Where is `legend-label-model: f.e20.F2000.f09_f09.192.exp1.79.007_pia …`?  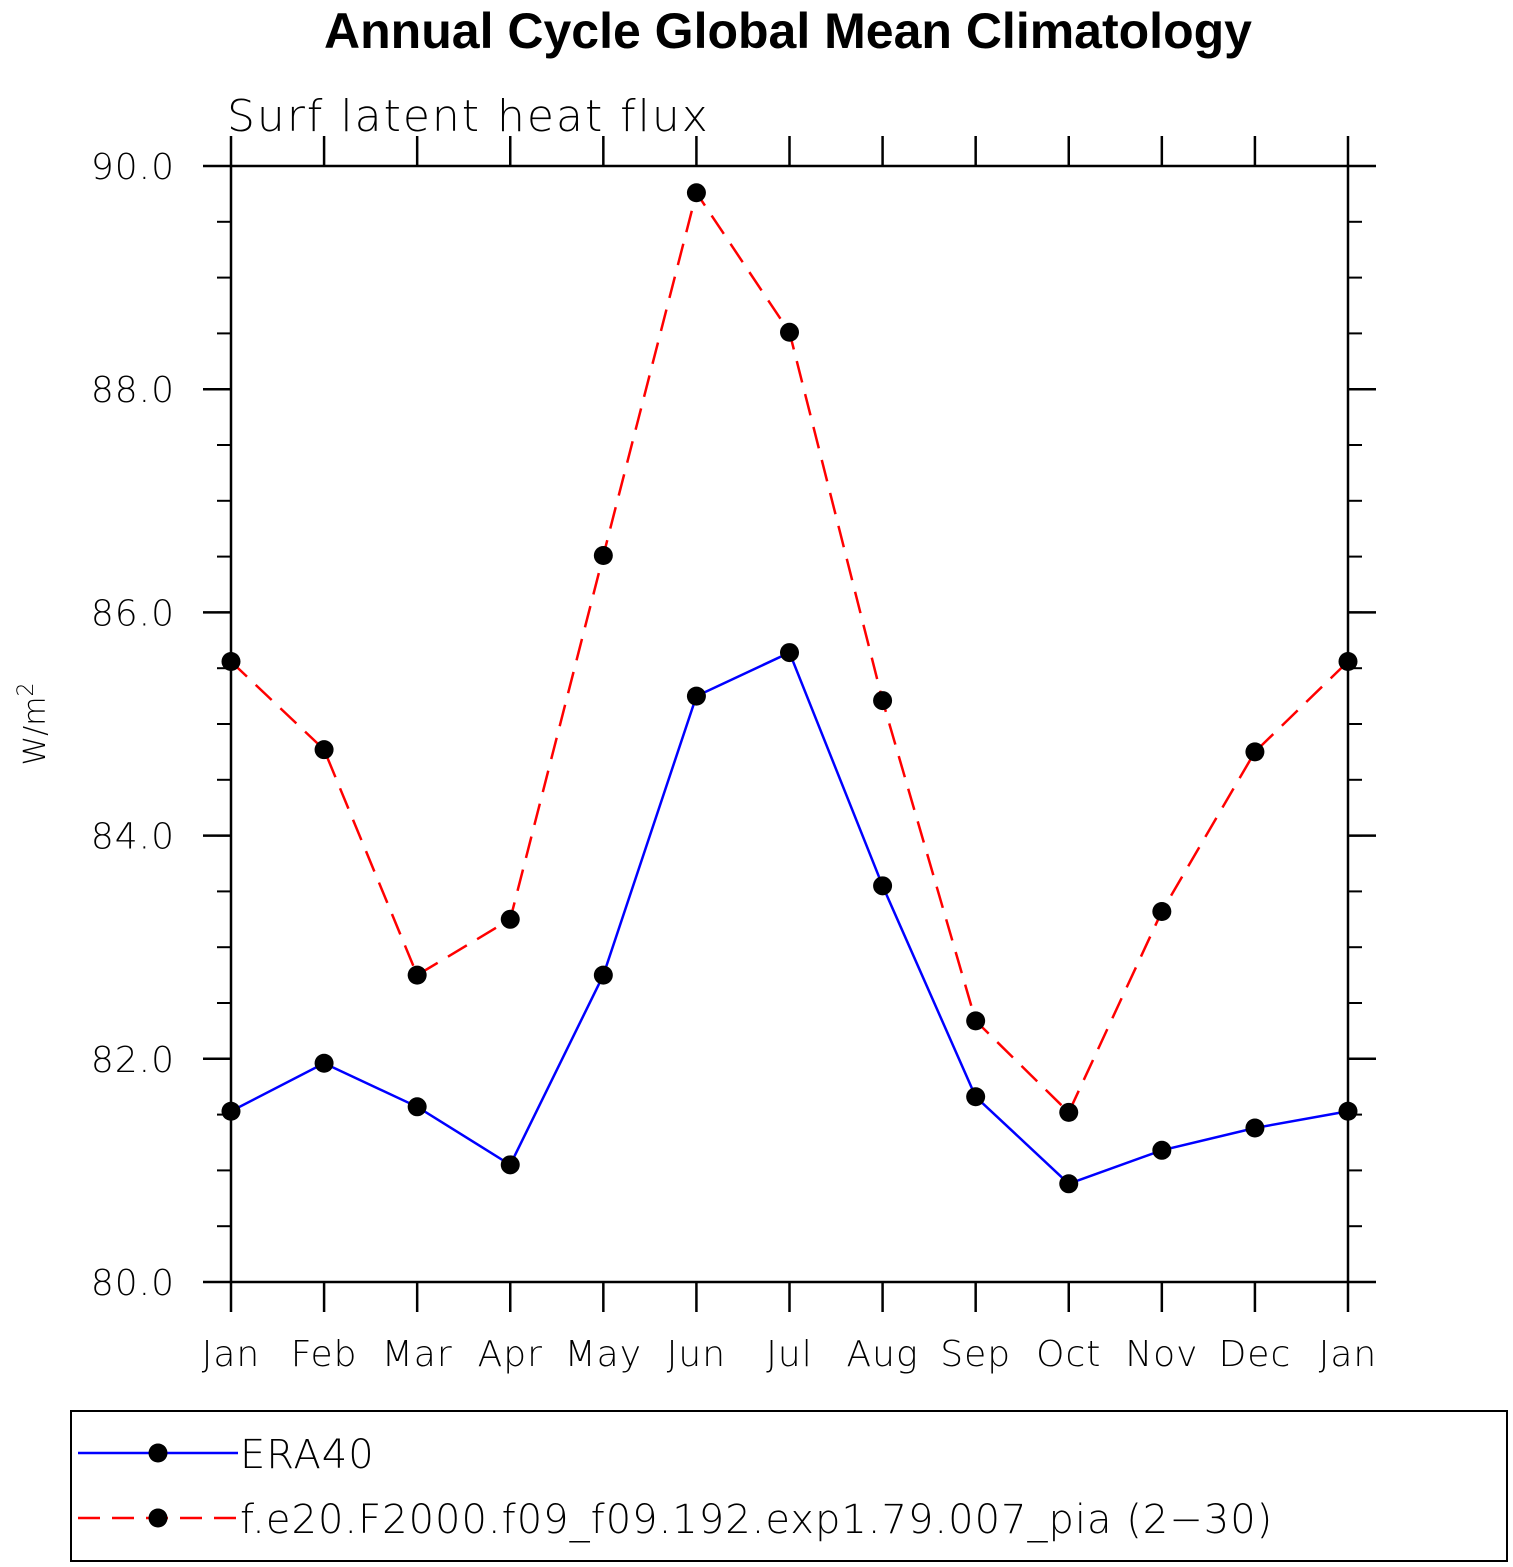 legend-label-model: f.e20.F2000.f09_f09.192.exp1.79.007_pia … is located at coordinates (756, 1520).